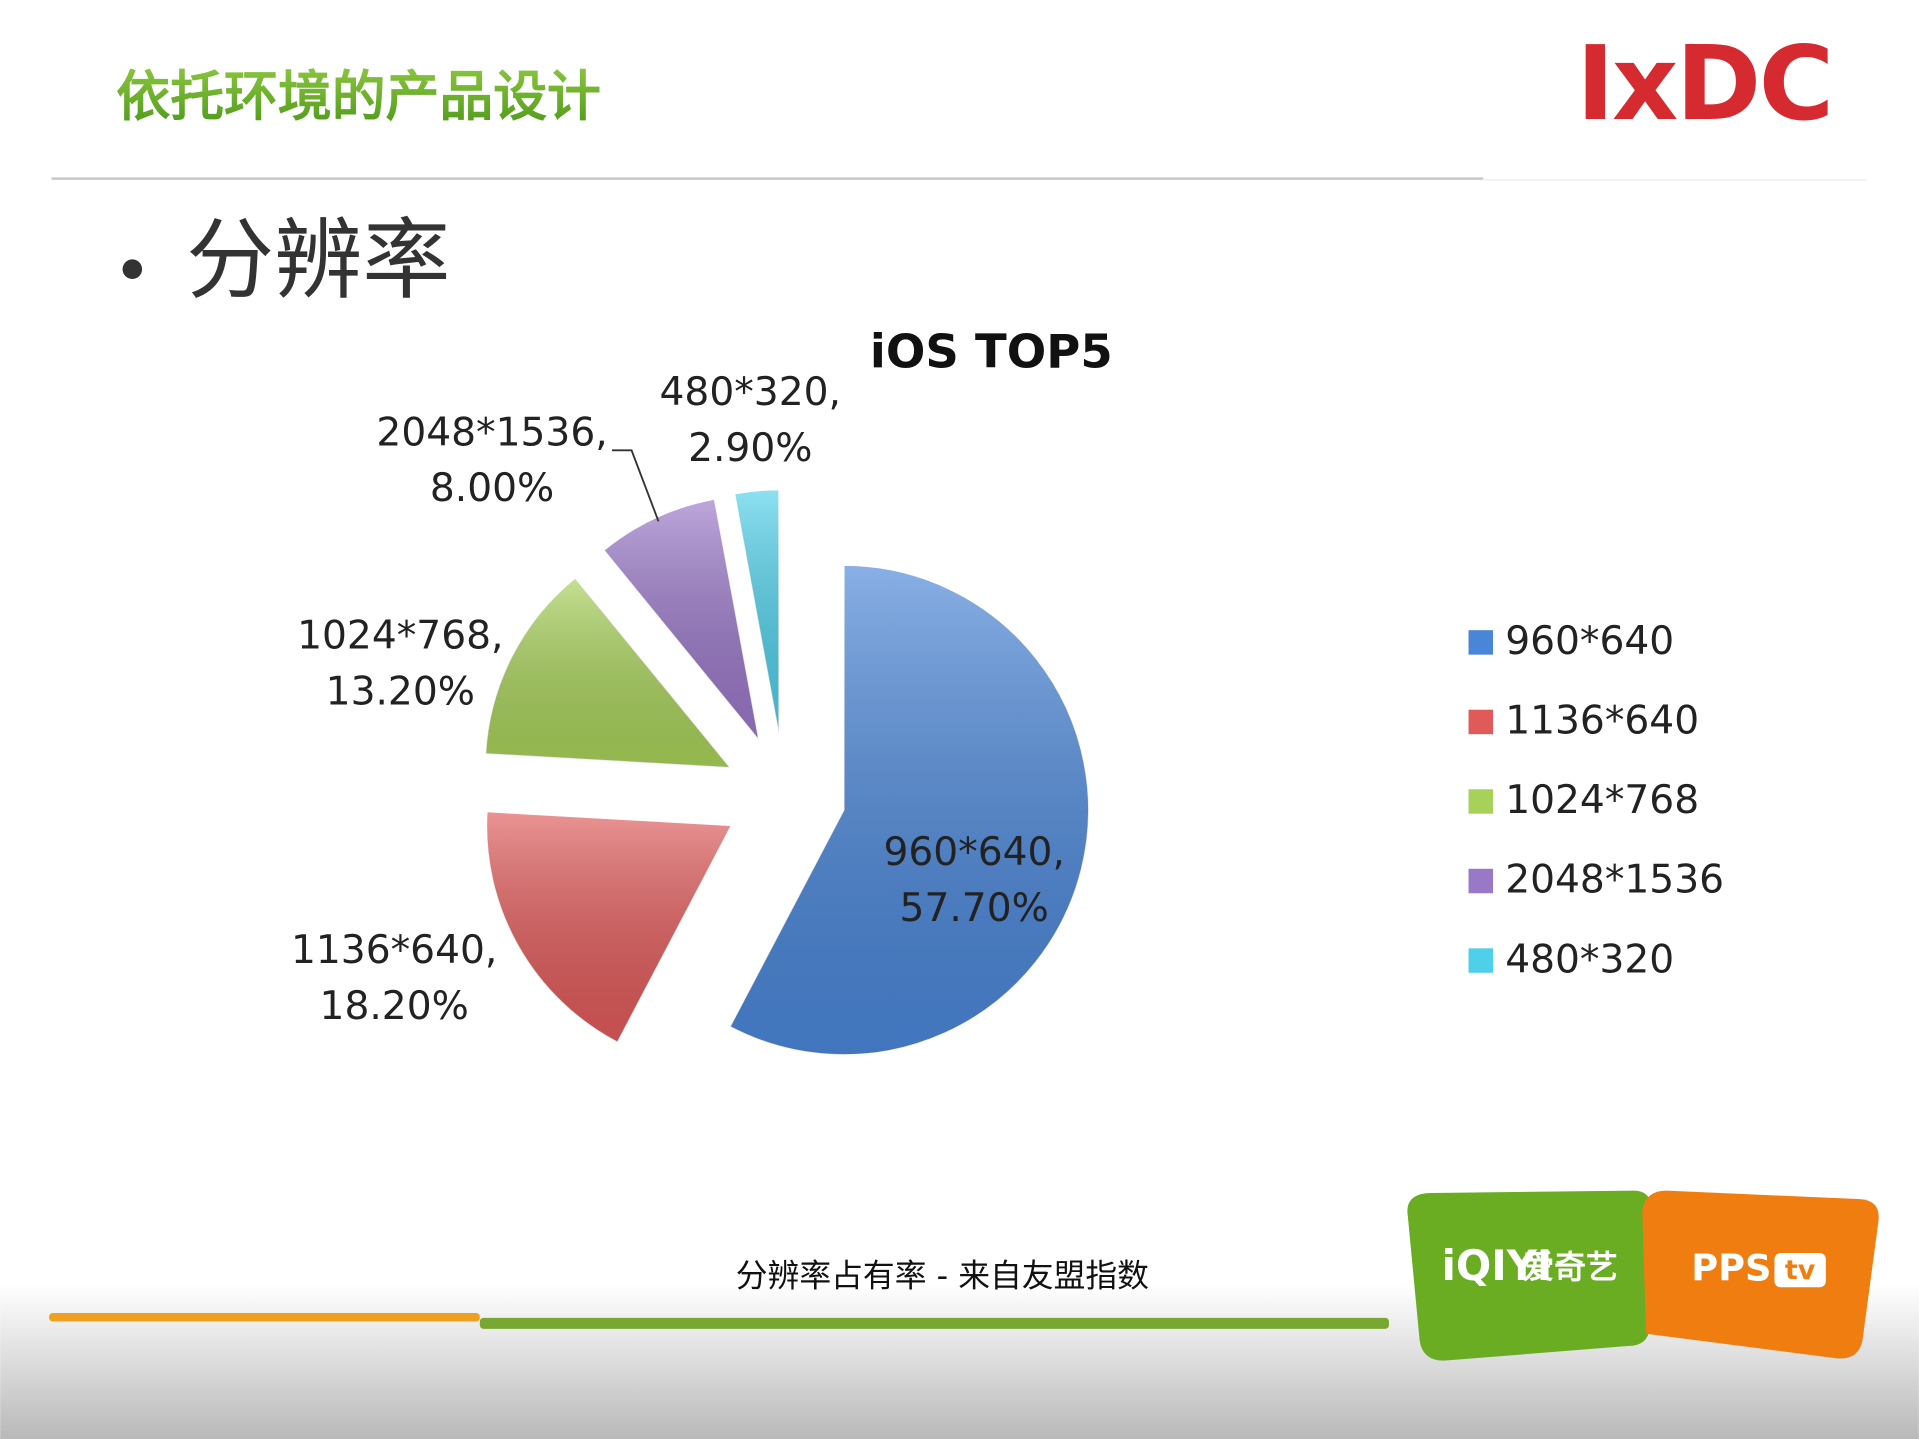  I want to click on data-label-value: 8.00%, so click(492, 488).